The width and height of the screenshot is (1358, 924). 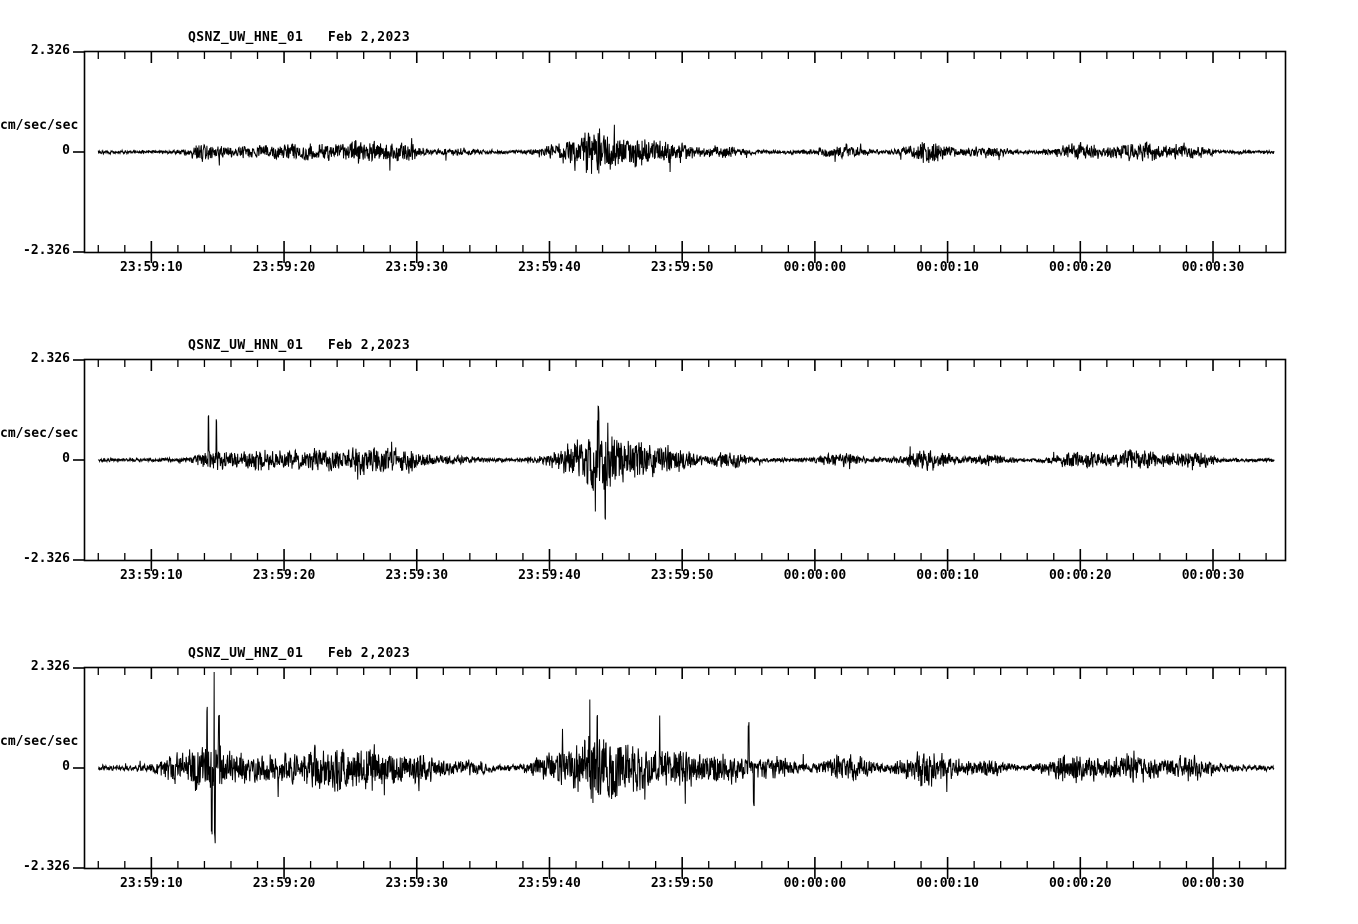 What do you see at coordinates (299, 653) in the screenshot?
I see `channel-title: QSNZ_UW_HNZ_01 Feb 2,2023` at bounding box center [299, 653].